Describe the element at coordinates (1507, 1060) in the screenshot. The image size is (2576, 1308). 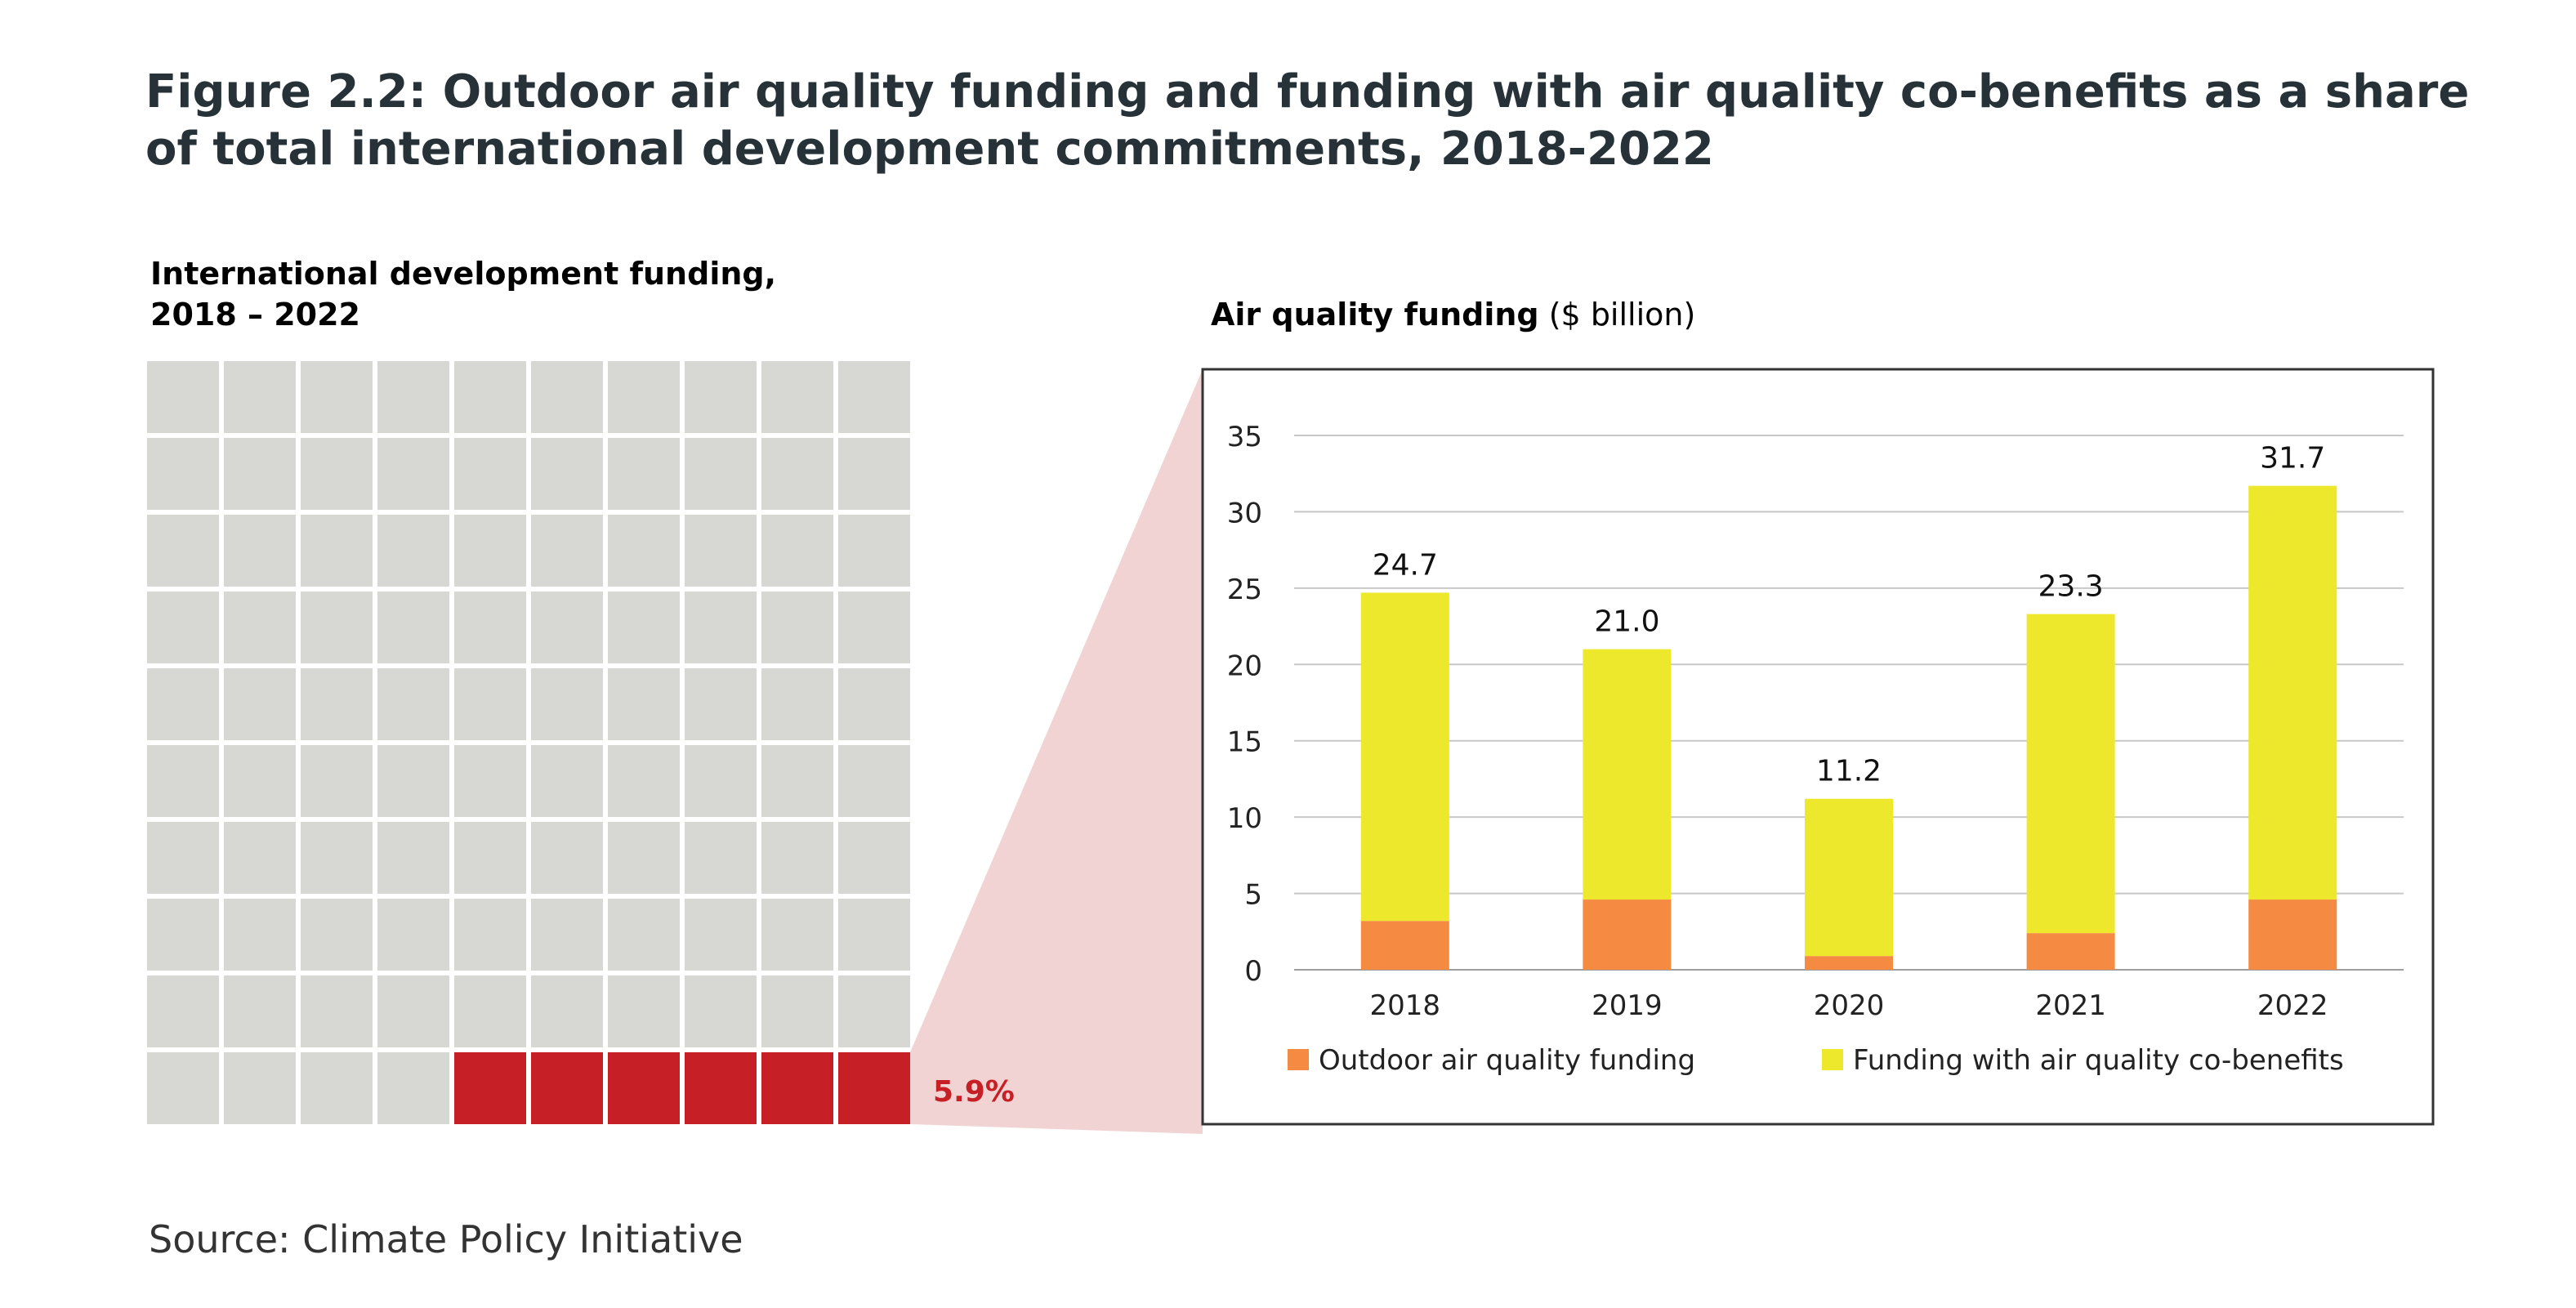
I see `legend-label: Outdoor air quality funding` at that location.